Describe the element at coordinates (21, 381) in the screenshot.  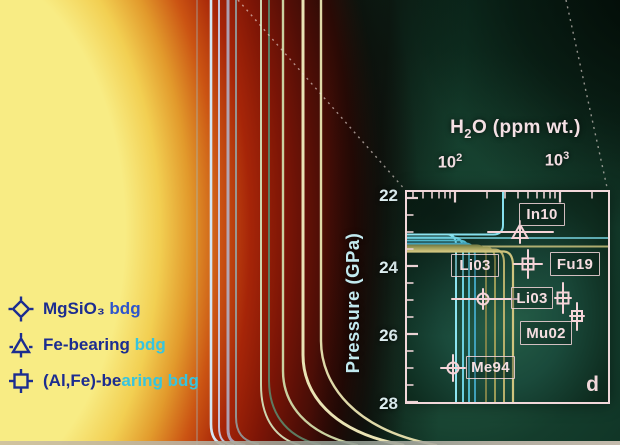
I see `square-marker-icon` at that location.